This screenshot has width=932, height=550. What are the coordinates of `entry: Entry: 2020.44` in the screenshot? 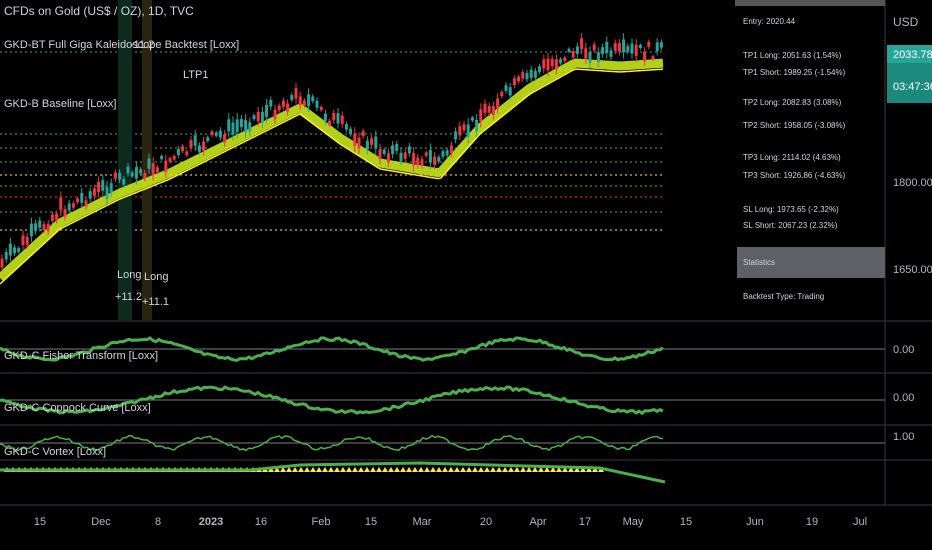 It's located at (769, 21).